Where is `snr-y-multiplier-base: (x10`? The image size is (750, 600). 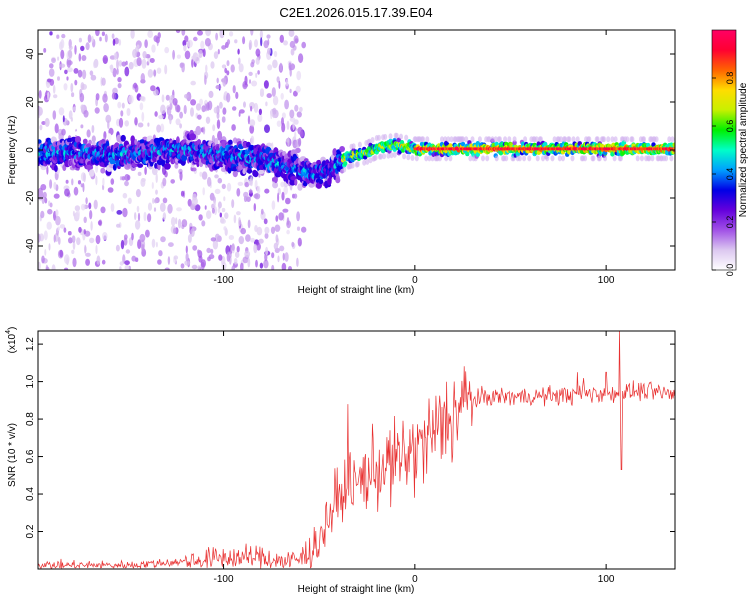 snr-y-multiplier-base: (x10 is located at coordinates (12, 343).